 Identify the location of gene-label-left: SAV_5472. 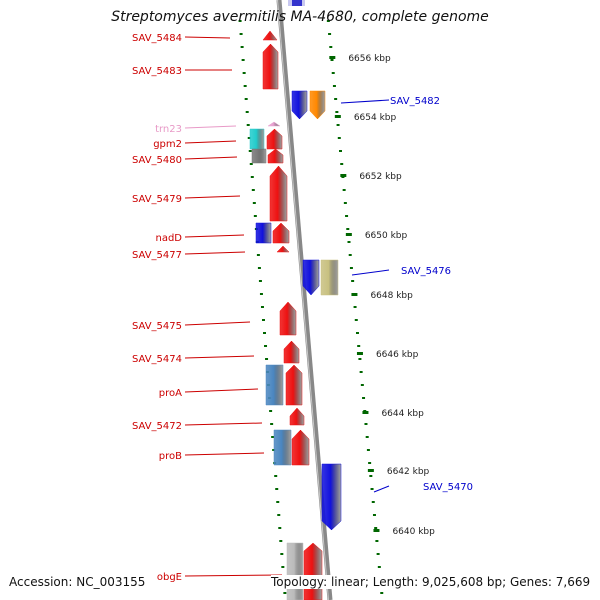
(157, 426).